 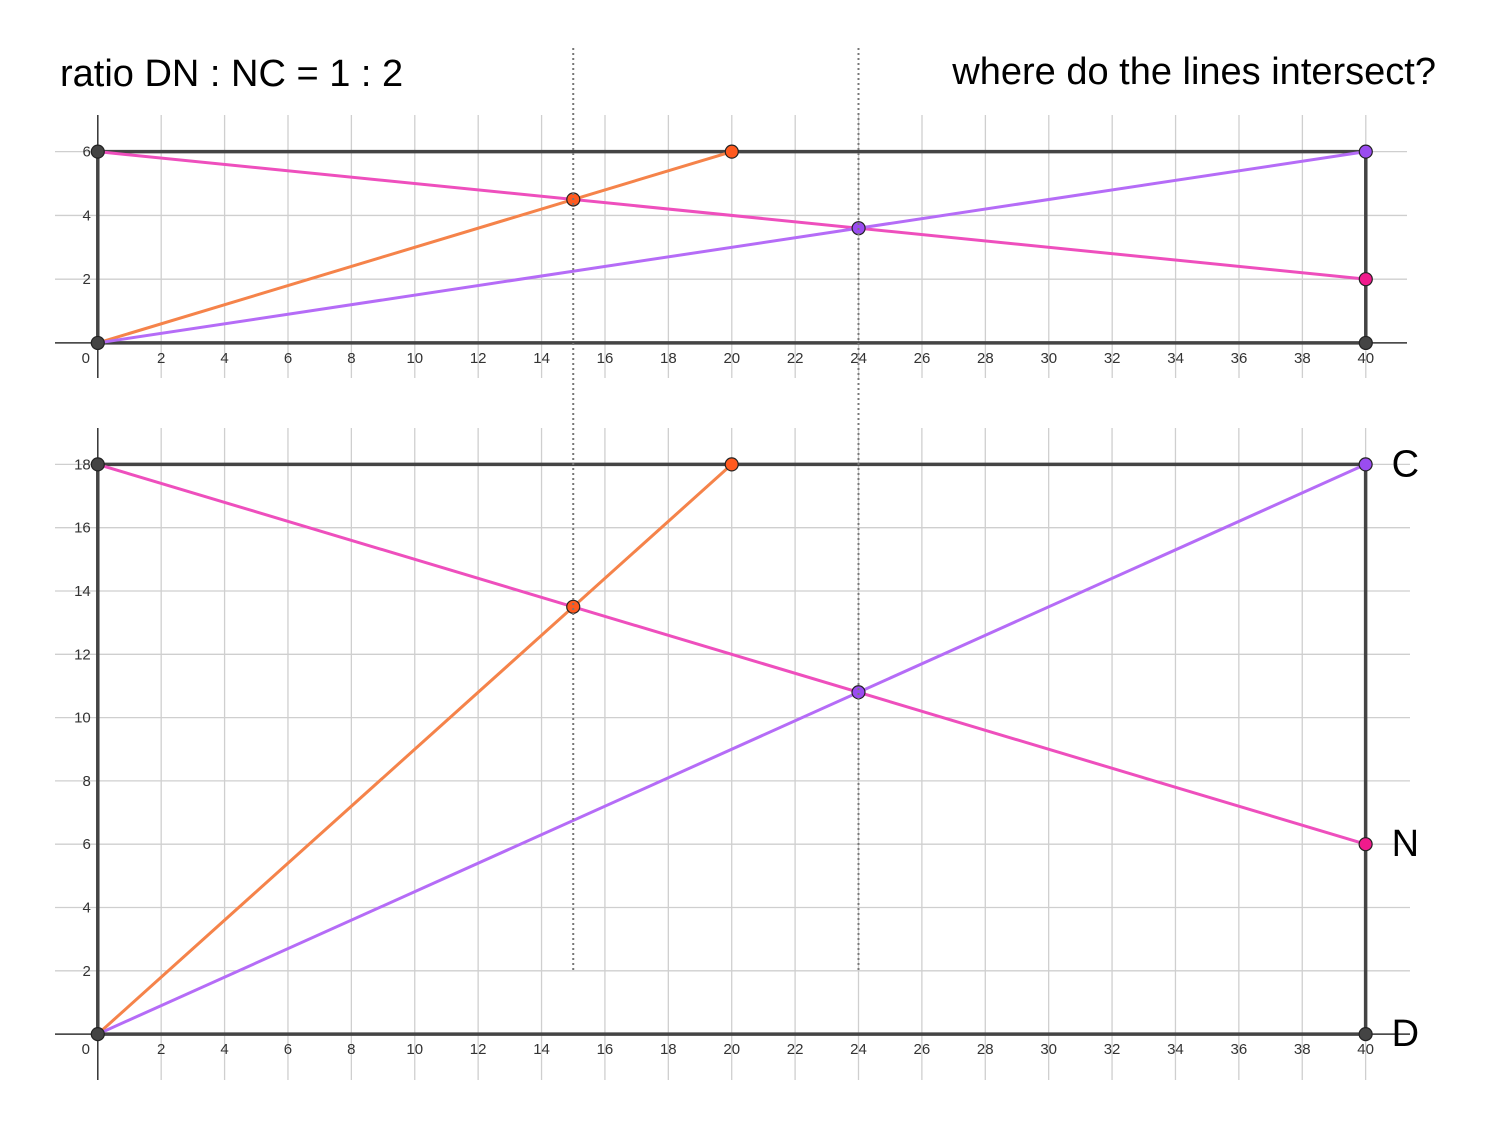 I want to click on y-tick-label: 14, so click(x=82, y=591).